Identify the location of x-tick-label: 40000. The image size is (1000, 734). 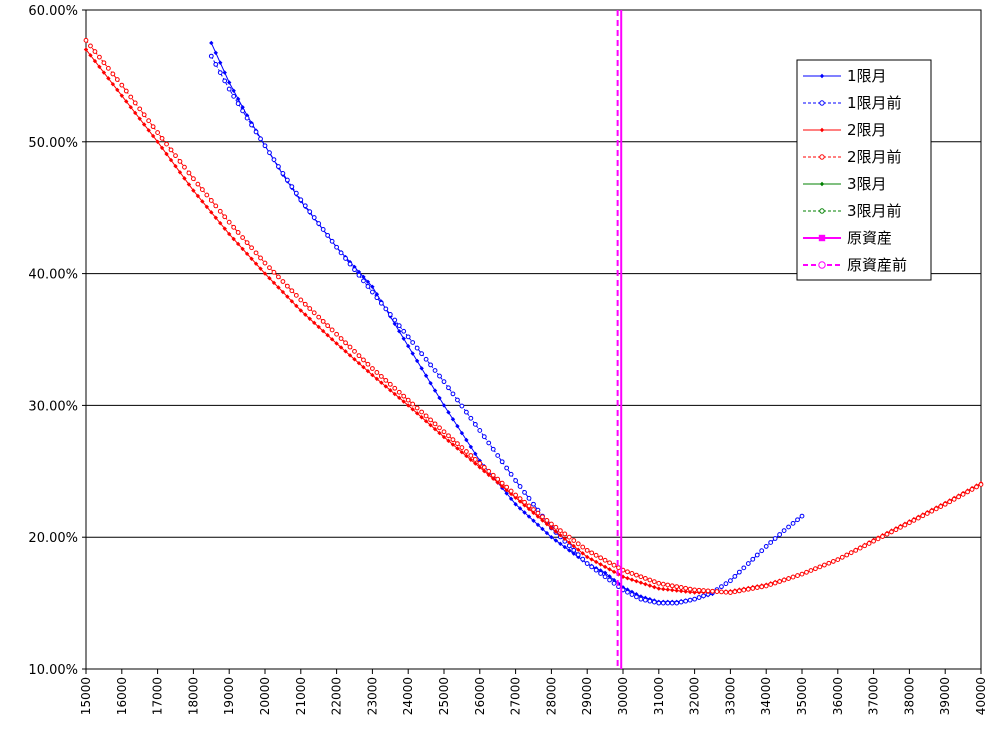
(981, 696).